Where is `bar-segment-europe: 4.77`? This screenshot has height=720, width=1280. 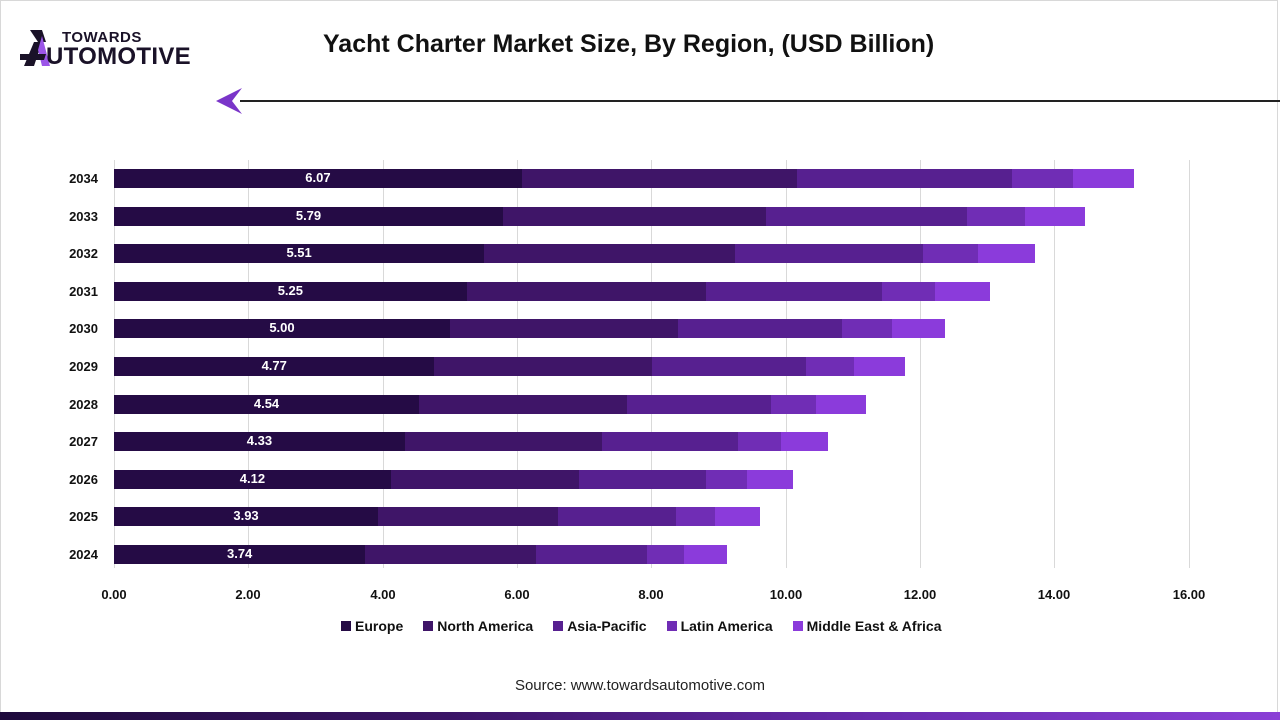
bar-segment-europe: 4.77 is located at coordinates (274, 366).